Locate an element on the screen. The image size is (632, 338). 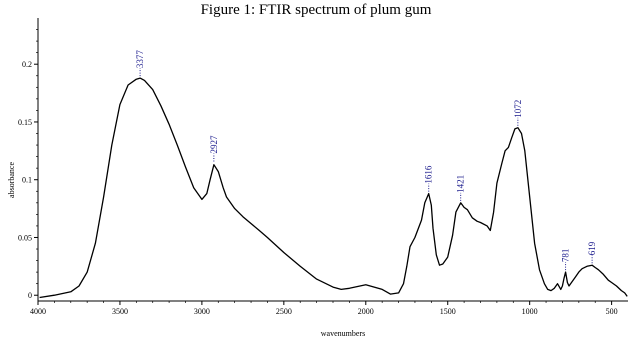
peak-label: 1072 is located at coordinates (518, 109).